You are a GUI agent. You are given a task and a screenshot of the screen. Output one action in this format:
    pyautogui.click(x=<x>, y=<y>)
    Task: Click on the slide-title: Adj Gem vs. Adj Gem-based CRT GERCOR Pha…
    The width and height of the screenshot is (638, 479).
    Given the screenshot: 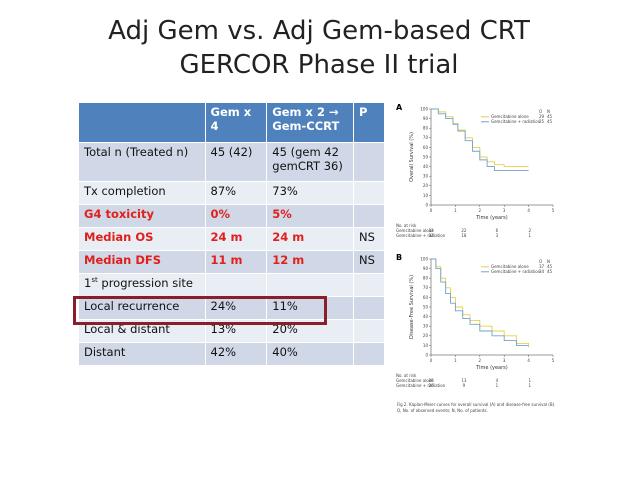 What is the action you would take?
    pyautogui.click(x=319, y=48)
    